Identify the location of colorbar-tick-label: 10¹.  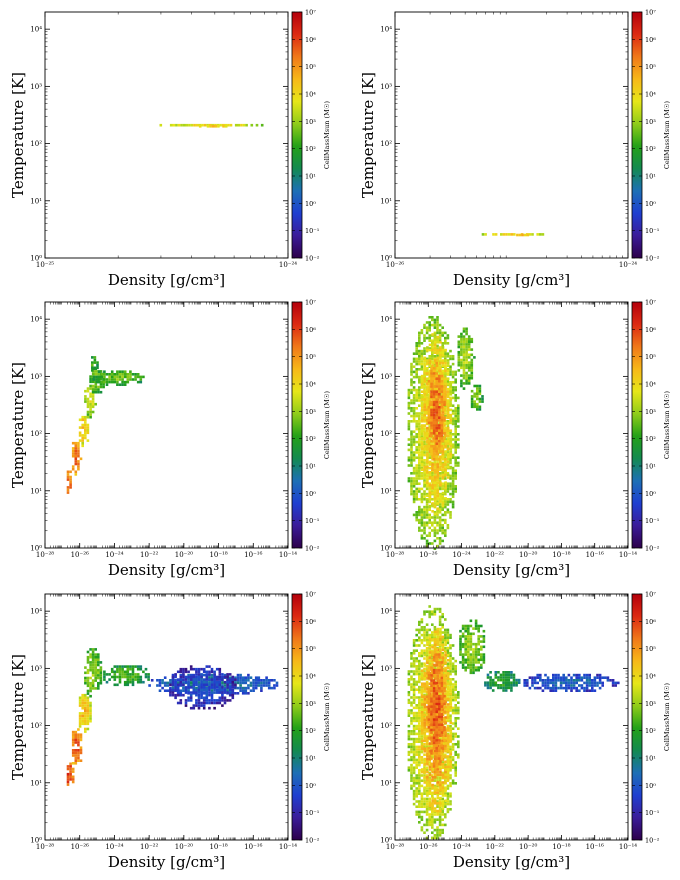
(310, 467).